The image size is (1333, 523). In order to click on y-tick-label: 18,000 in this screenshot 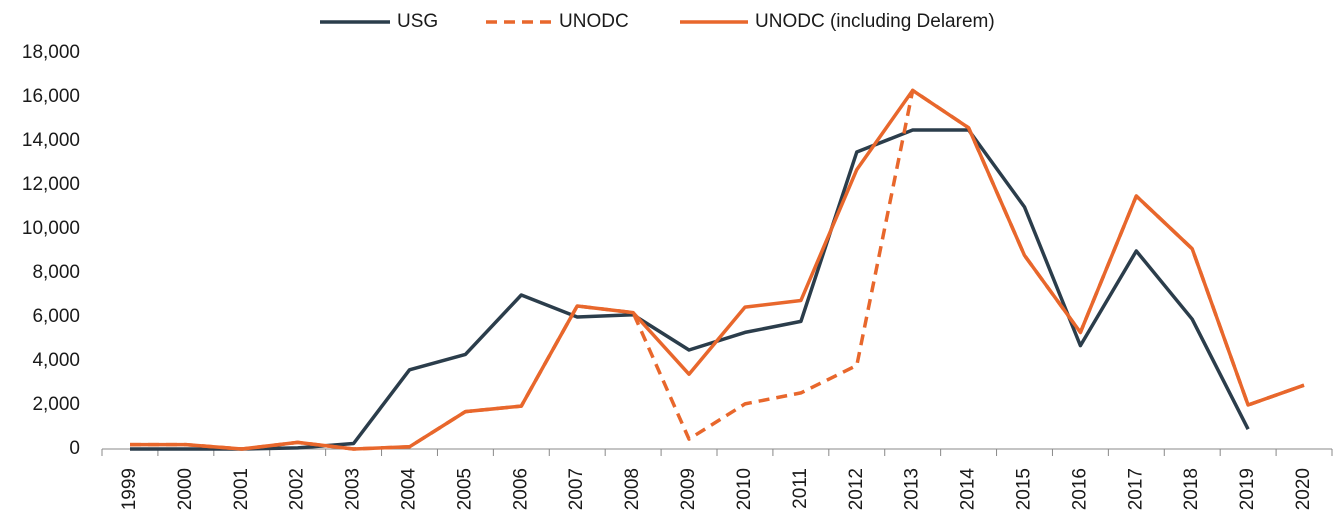, I will do `click(51, 52)`.